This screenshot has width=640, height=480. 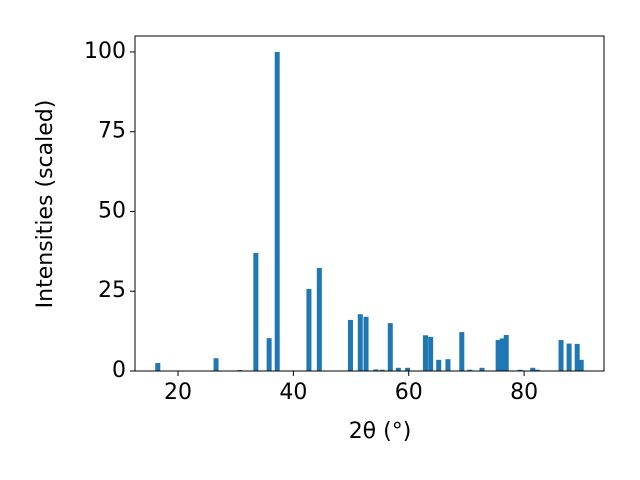 What do you see at coordinates (112, 131) in the screenshot?
I see `y-tick-label: 75` at bounding box center [112, 131].